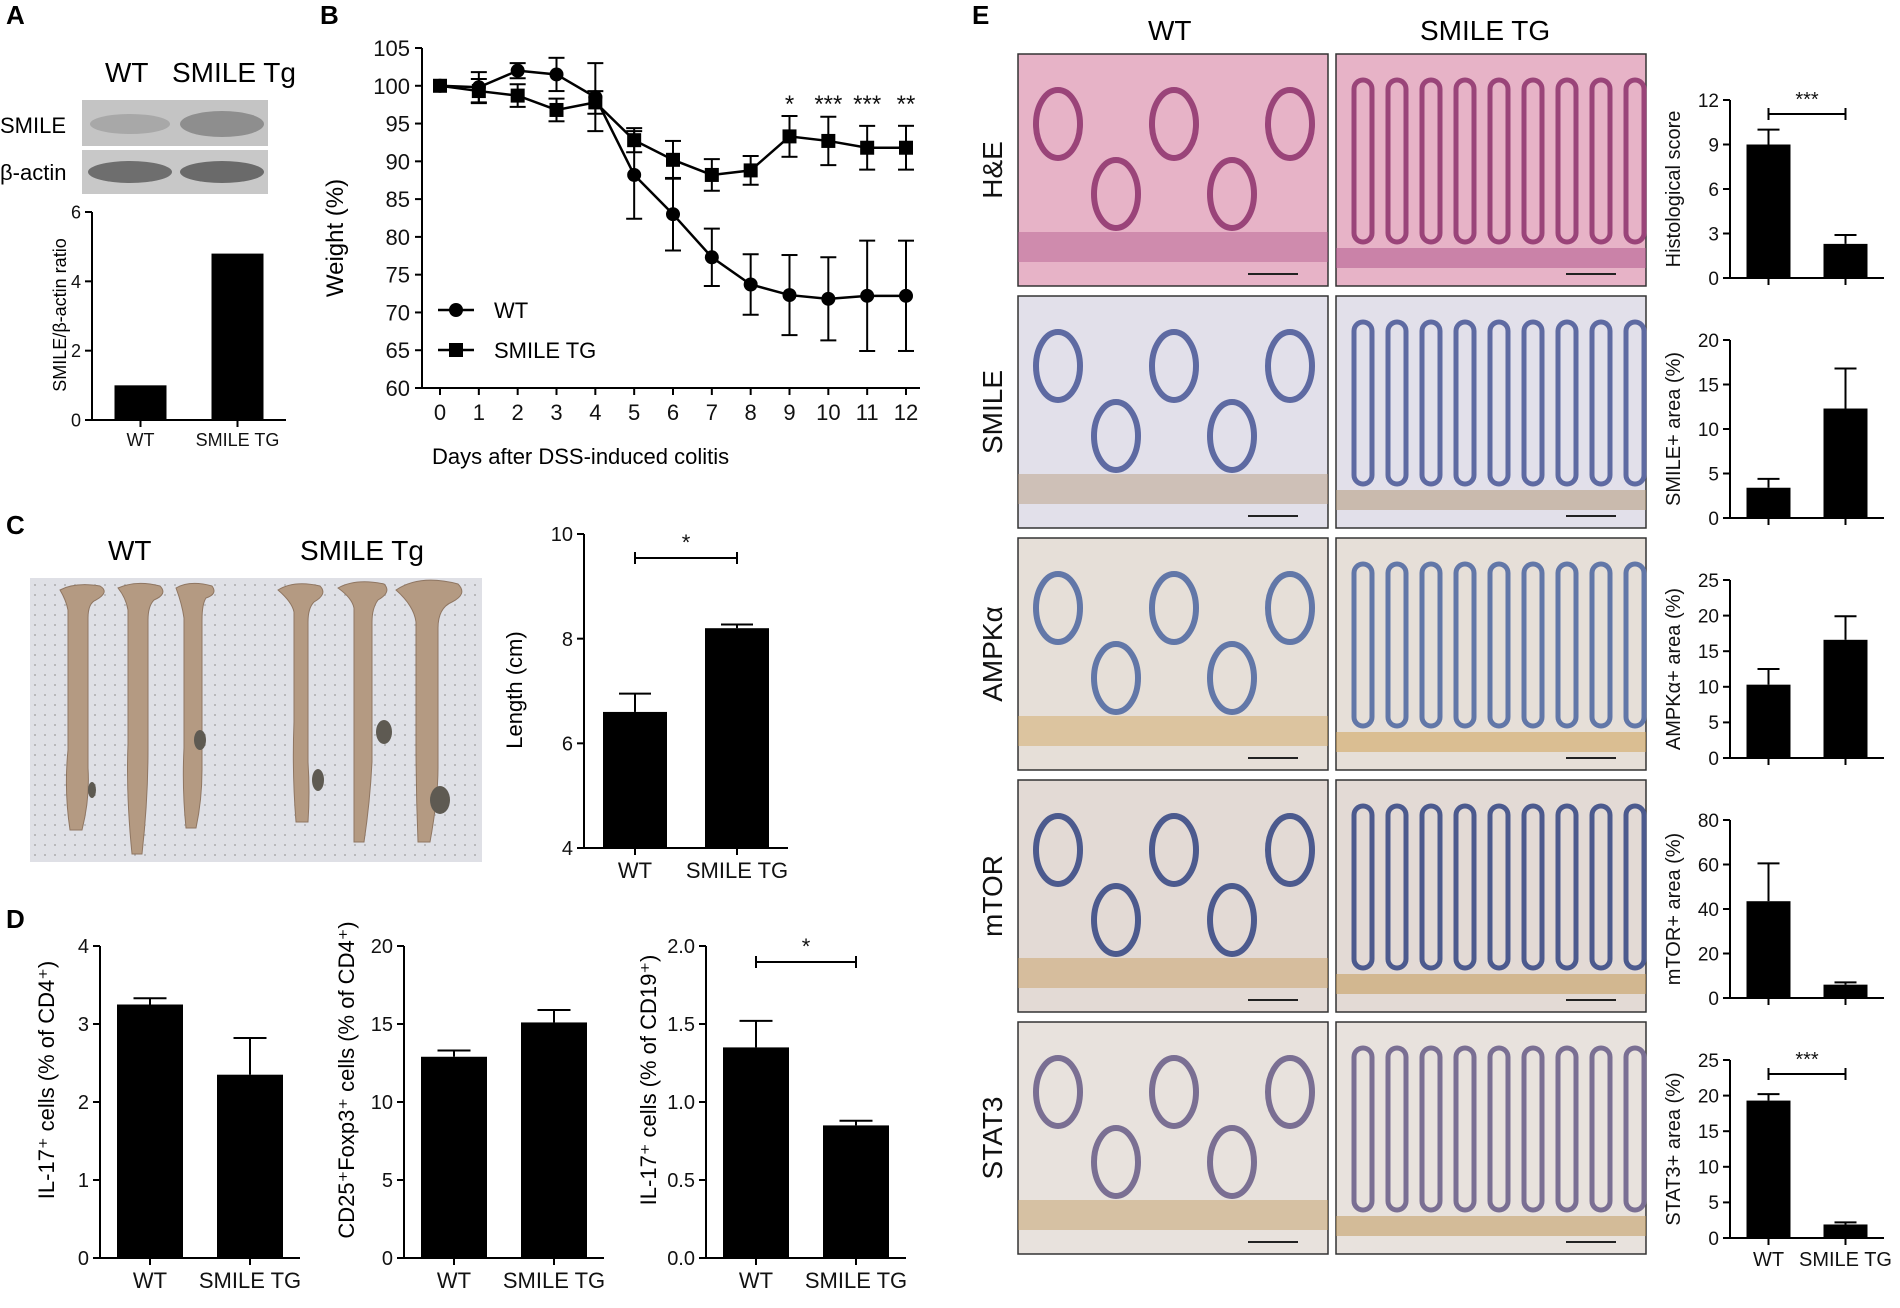 Image resolution: width=1900 pixels, height=1308 pixels. I want to click on sig-stars: ***, so click(828, 104).